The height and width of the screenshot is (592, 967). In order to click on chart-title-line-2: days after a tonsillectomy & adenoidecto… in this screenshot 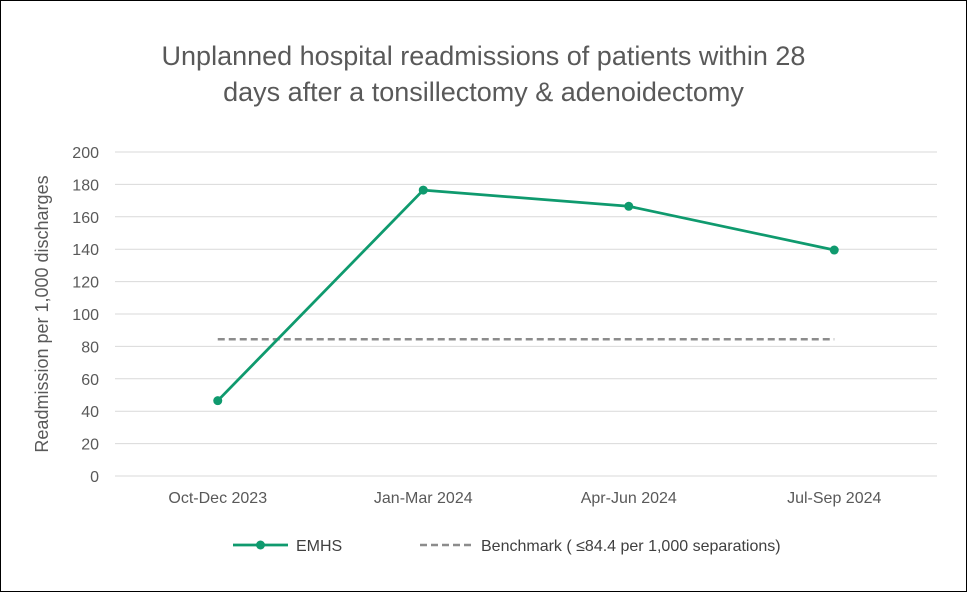, I will do `click(483, 92)`.